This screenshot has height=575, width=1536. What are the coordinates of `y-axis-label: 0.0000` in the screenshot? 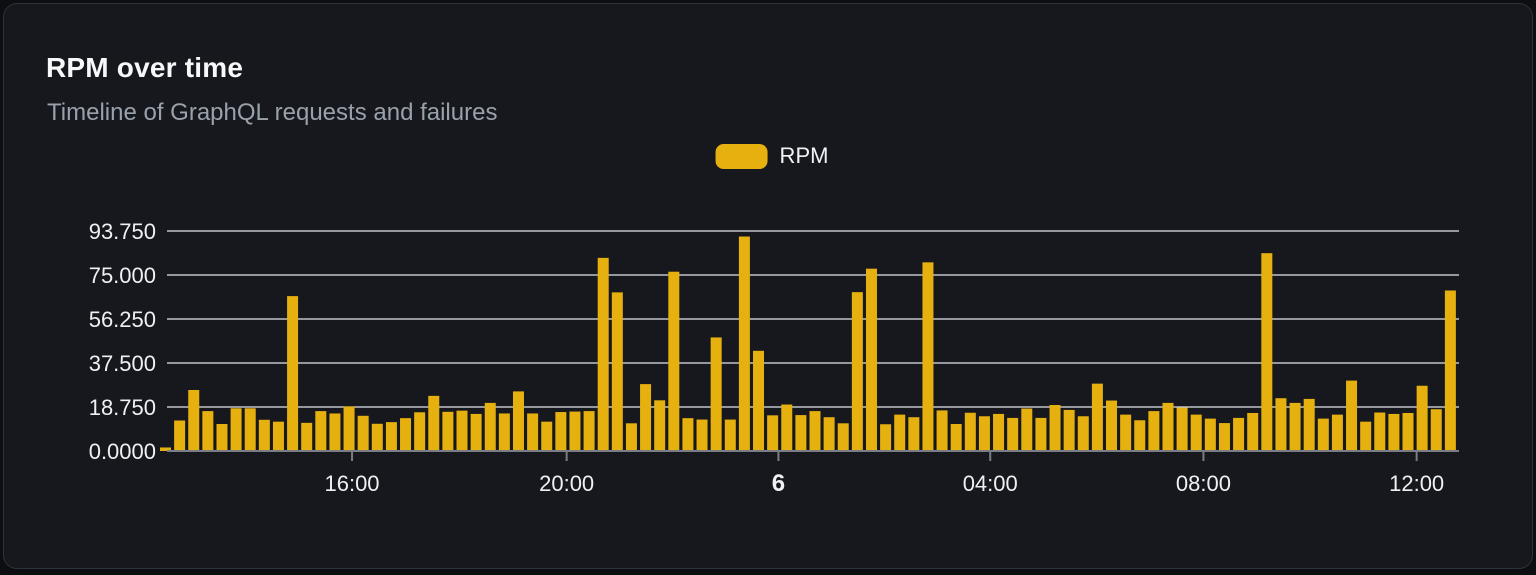 It's located at (122, 451).